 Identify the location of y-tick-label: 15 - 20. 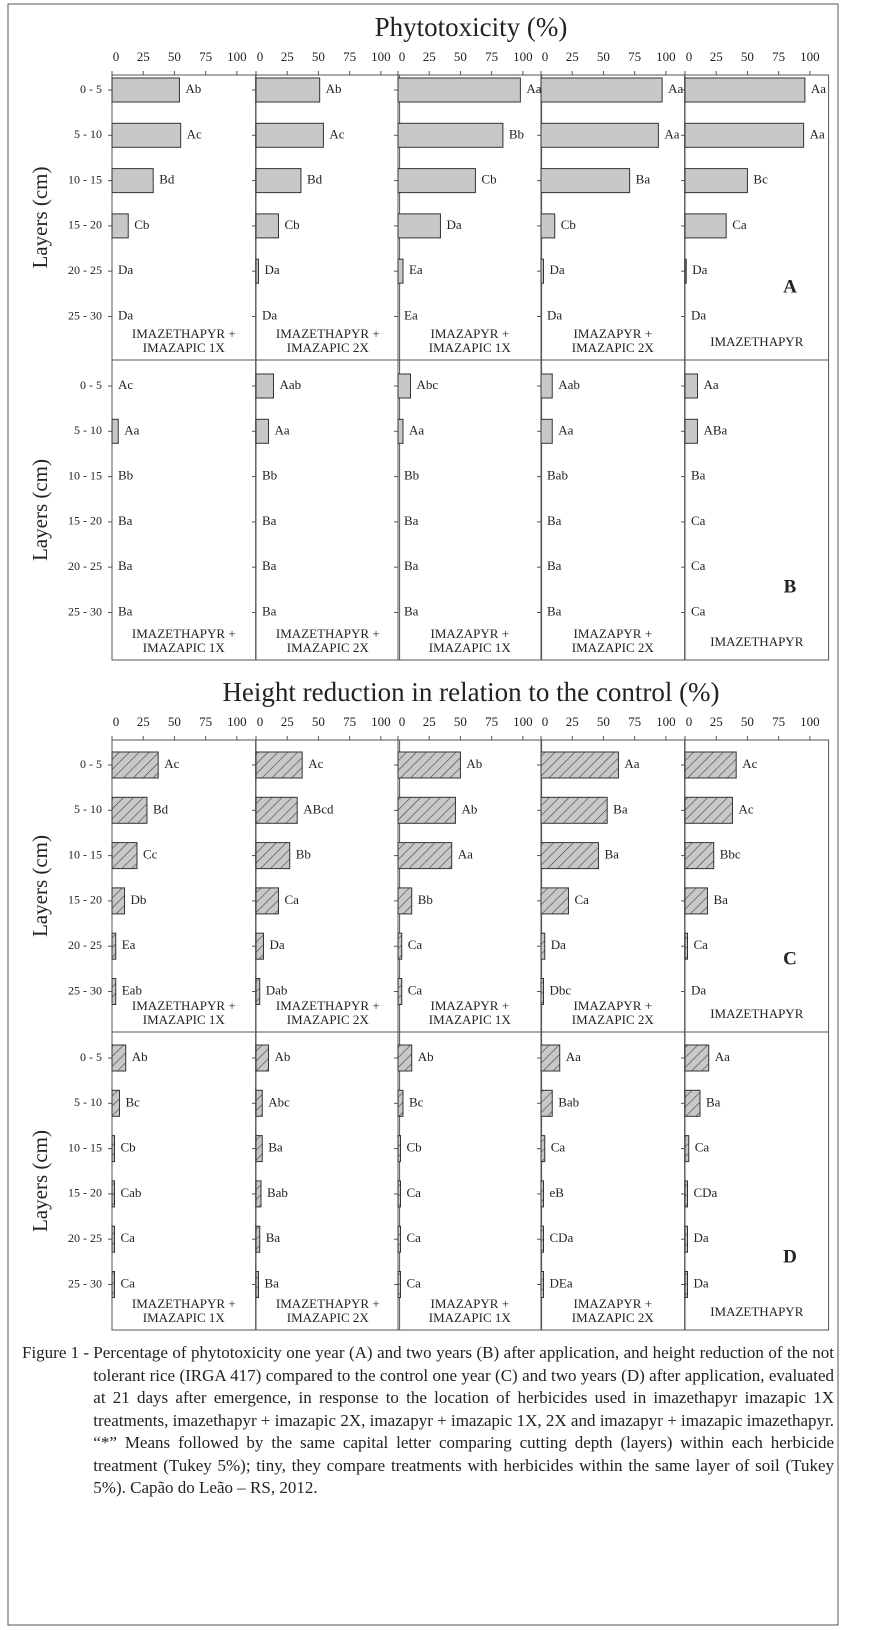
(85, 225).